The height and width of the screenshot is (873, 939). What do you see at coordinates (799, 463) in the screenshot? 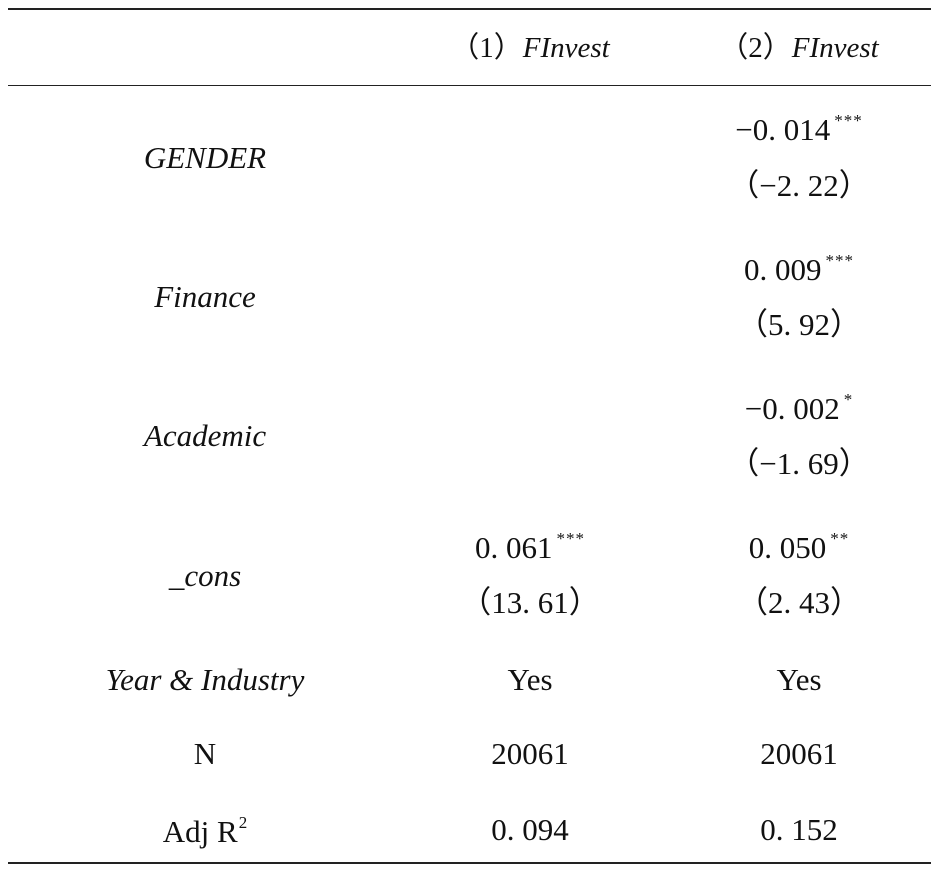
I see `tstat-academic-col2: （−1. 69）` at bounding box center [799, 463].